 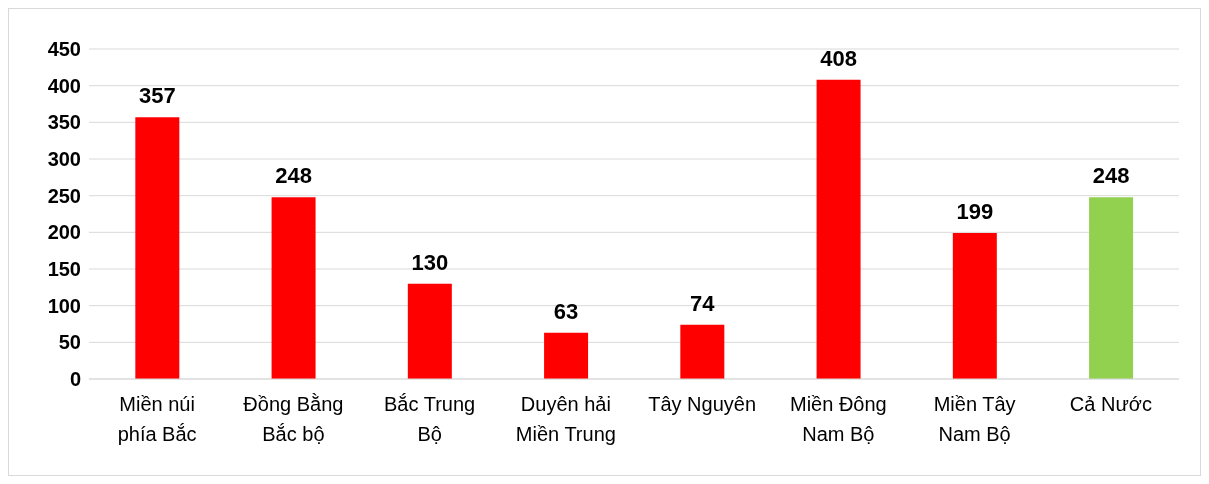 What do you see at coordinates (64, 49) in the screenshot?
I see `y-tick-label: 450` at bounding box center [64, 49].